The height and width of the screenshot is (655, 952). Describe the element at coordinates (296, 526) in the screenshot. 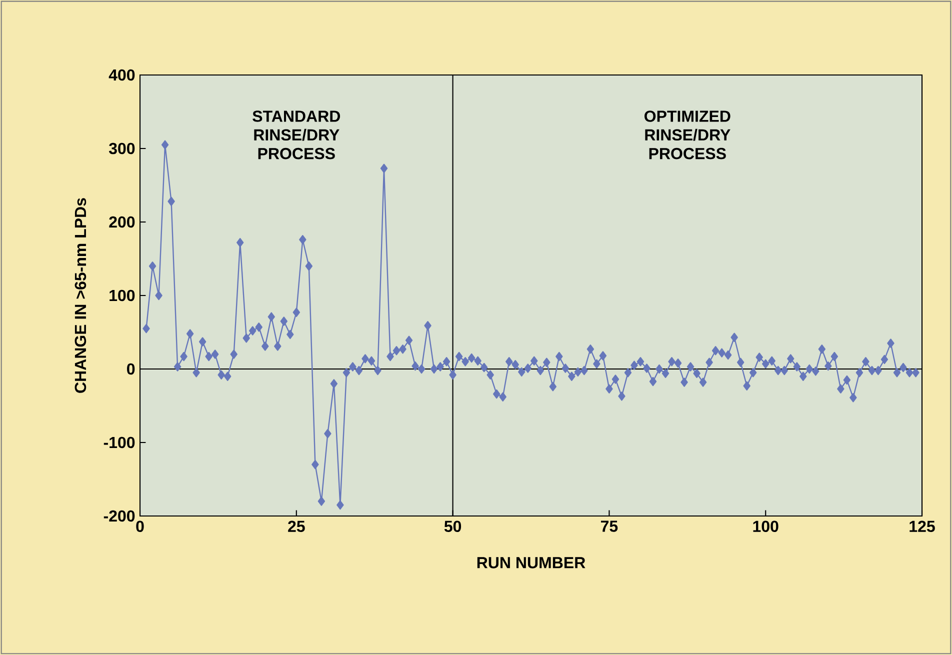

I see `x-tick-label: 25` at that location.